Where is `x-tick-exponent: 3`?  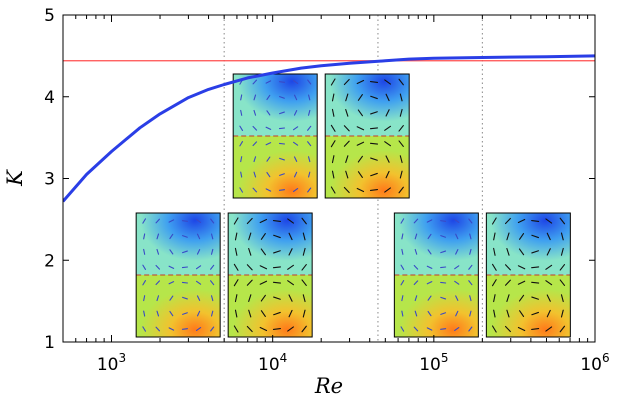 x-tick-exponent: 3 is located at coordinates (123, 358).